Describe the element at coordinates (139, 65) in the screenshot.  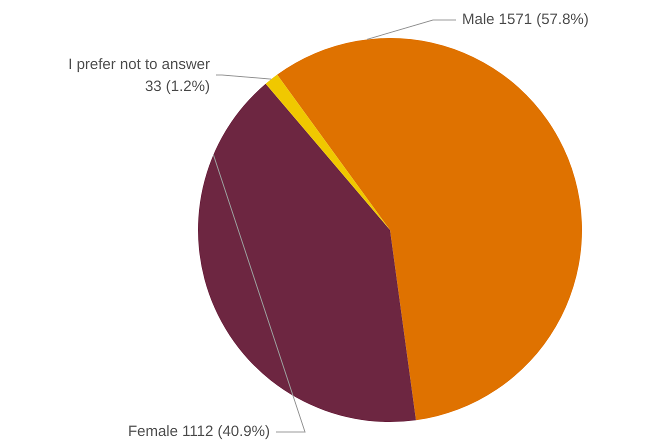
I see `slice-label: I prefer not to answer` at that location.